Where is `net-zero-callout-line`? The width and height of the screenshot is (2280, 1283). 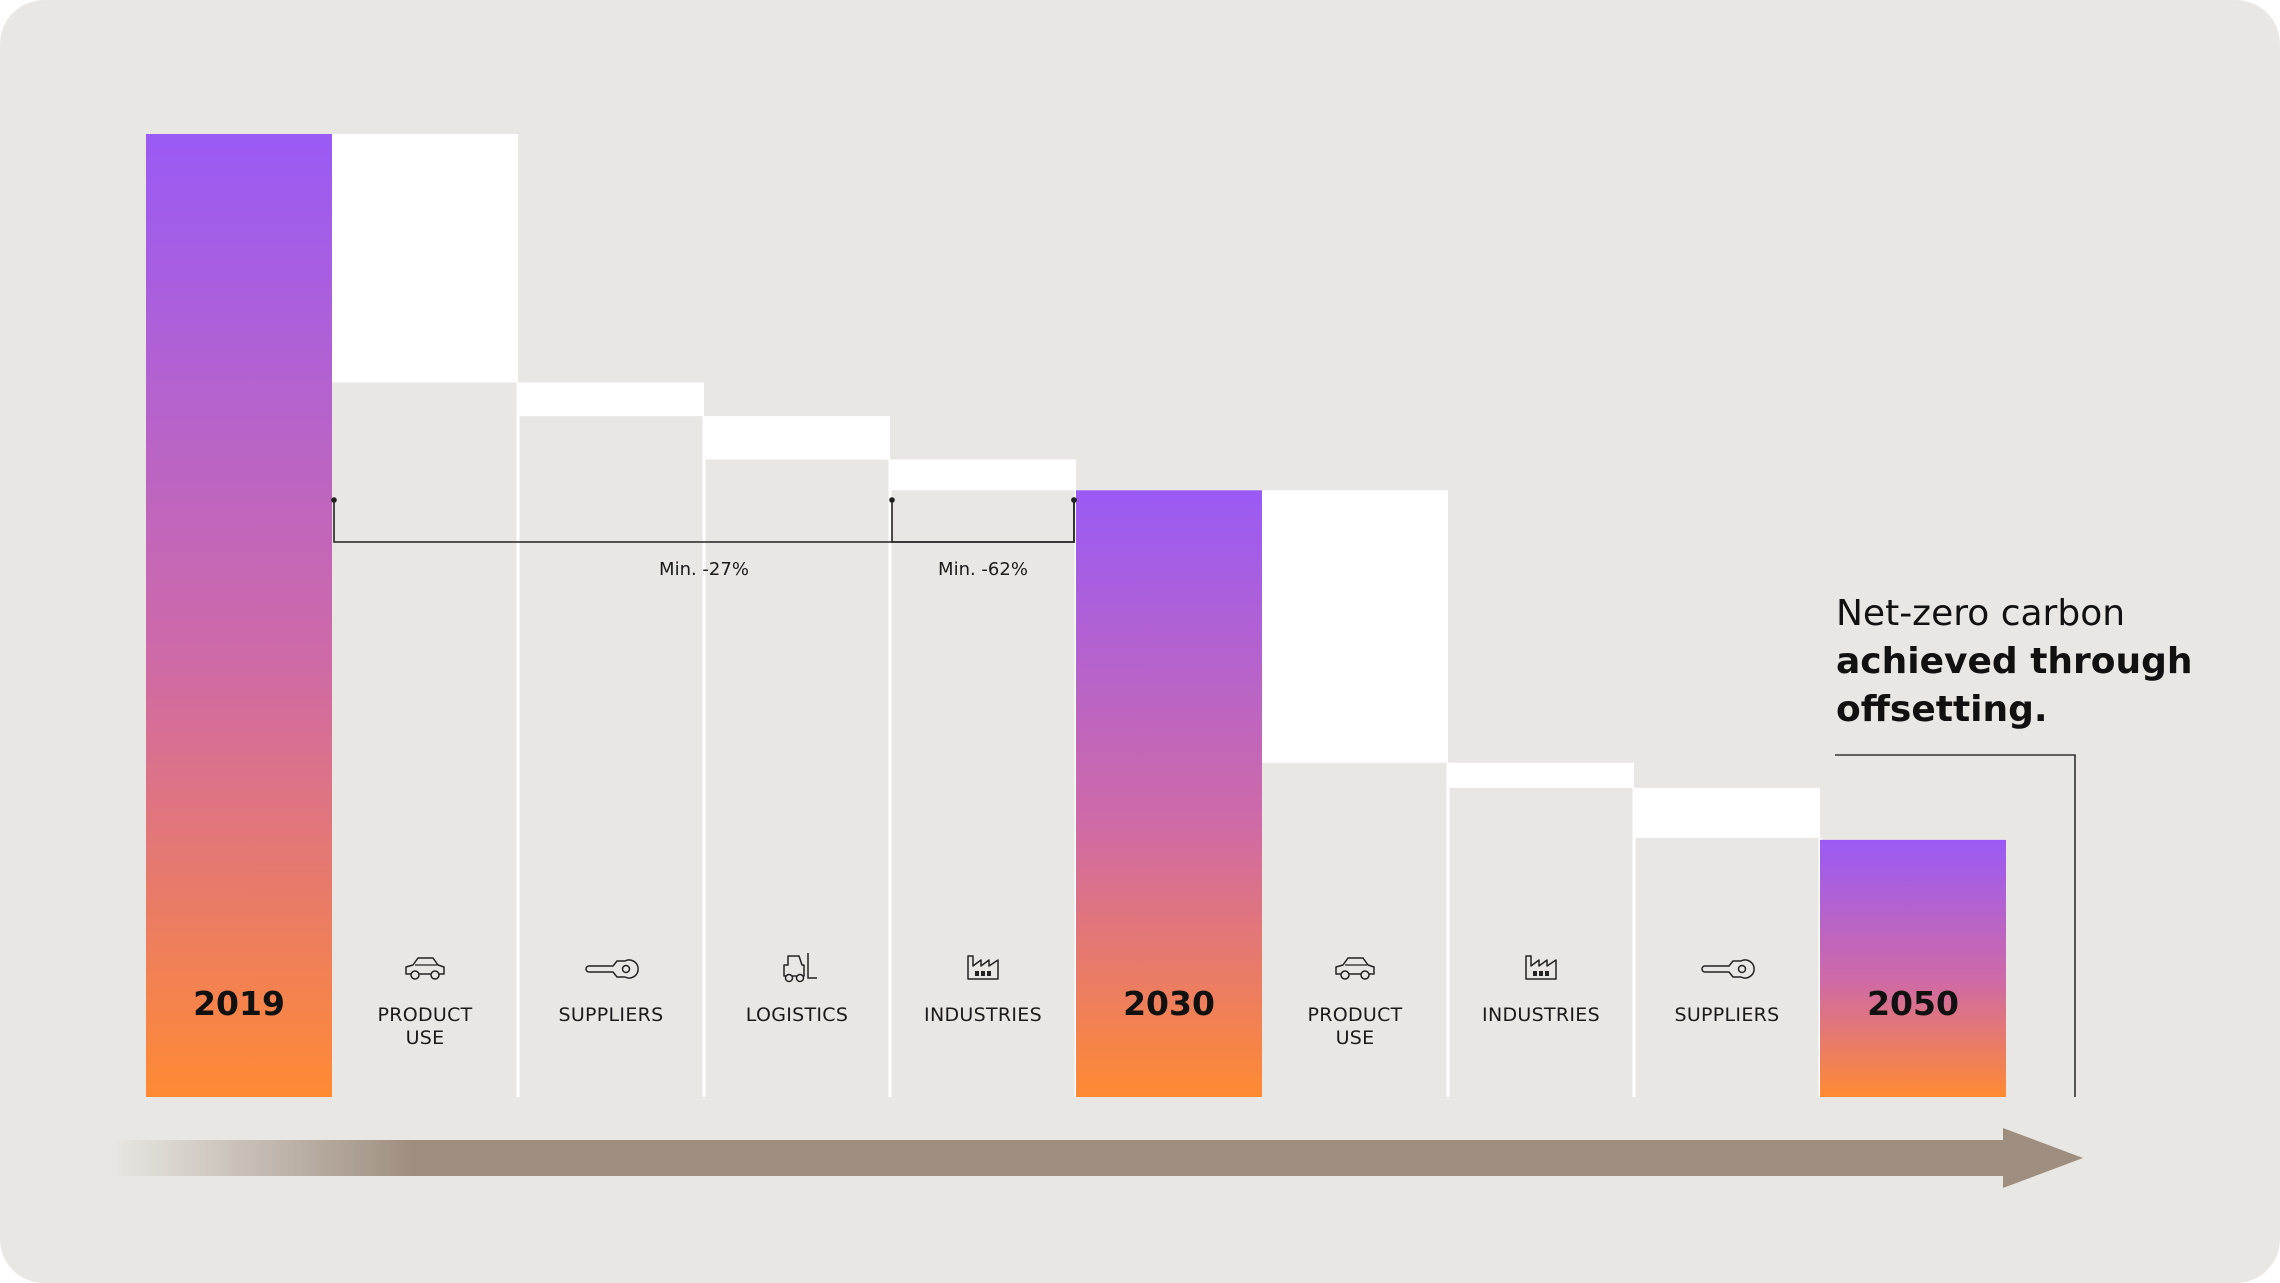 net-zero-callout-line is located at coordinates (1955, 925).